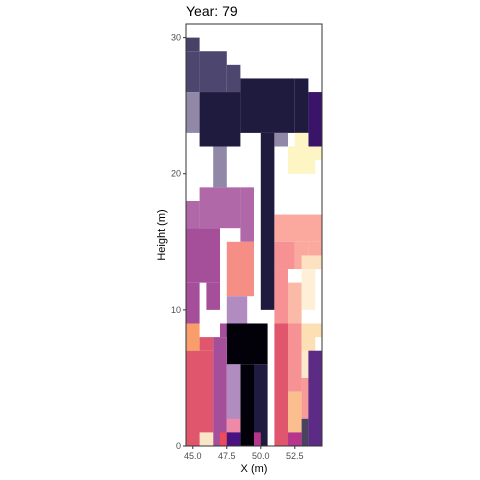 The width and height of the screenshot is (480, 480). What do you see at coordinates (261, 456) in the screenshot?
I see `x-tick-label-2: 50.0` at bounding box center [261, 456].